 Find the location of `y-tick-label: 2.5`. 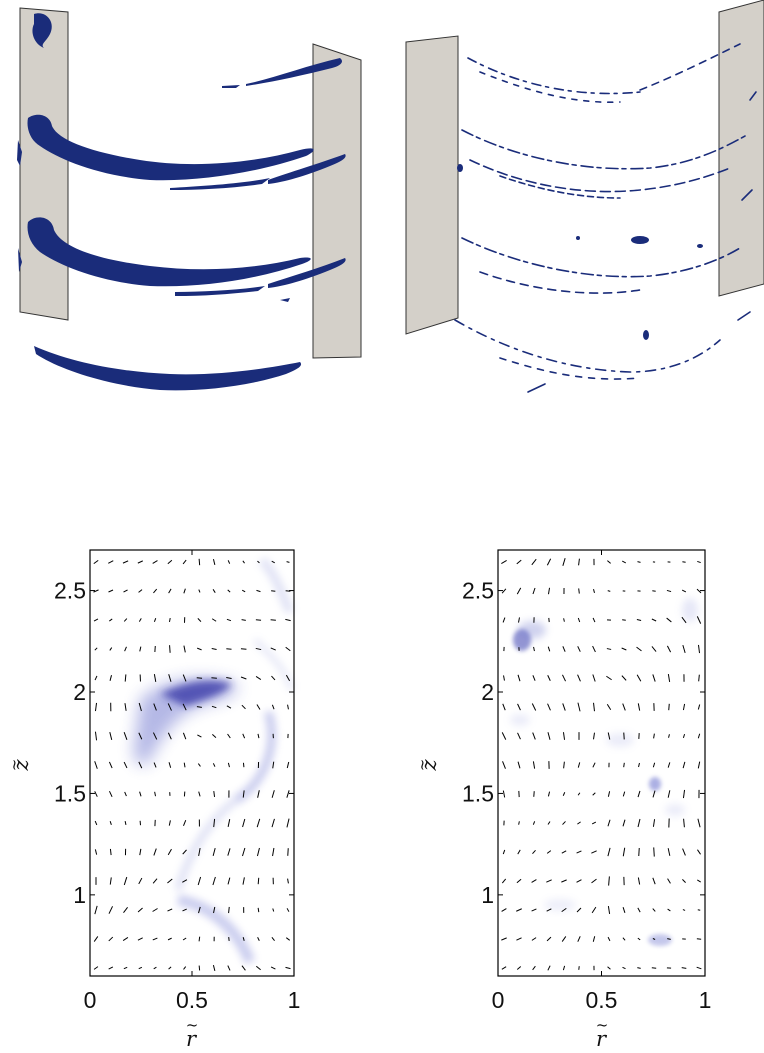

y-tick-label: 2.5 is located at coordinates (70, 591).